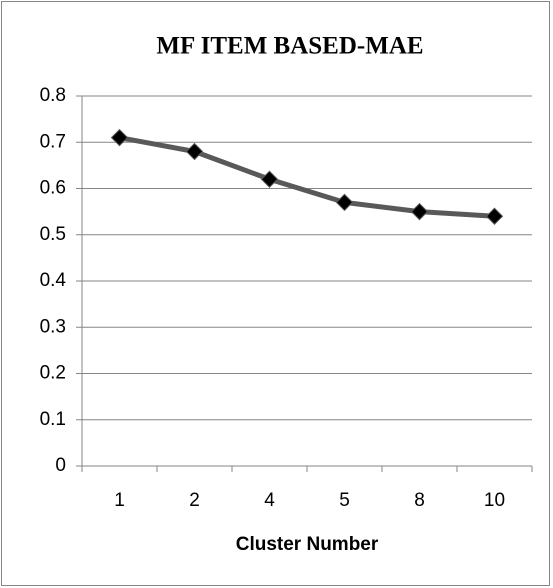 This screenshot has width=553, height=588. I want to click on x-tick-label: 5, so click(344, 500).